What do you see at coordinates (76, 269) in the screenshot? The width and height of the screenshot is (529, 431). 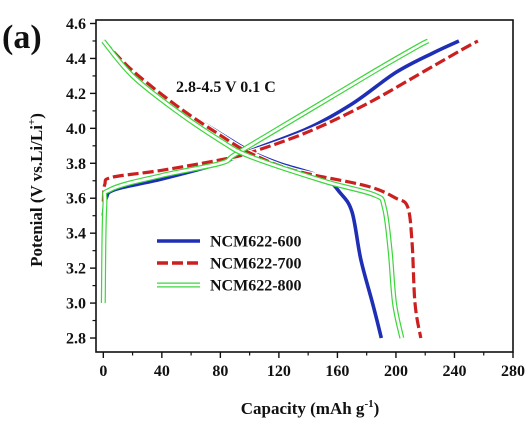 I see `y-tick-label: 3.2` at bounding box center [76, 269].